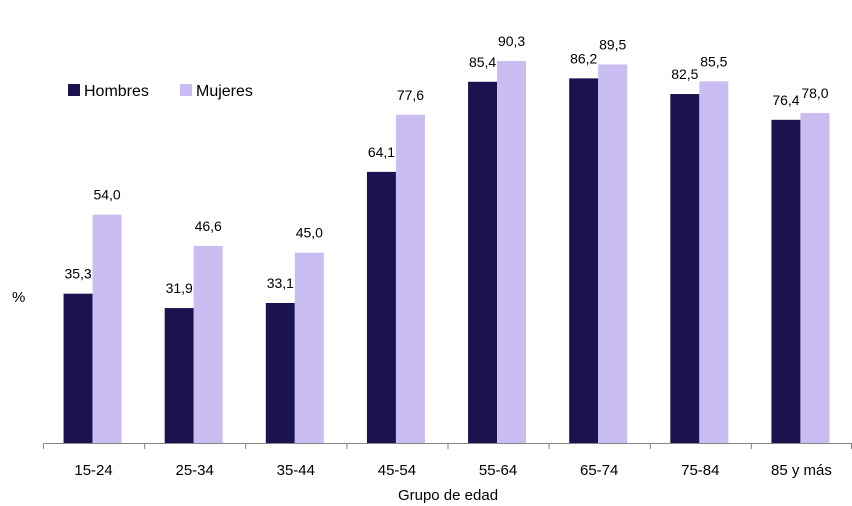  Describe the element at coordinates (397, 470) in the screenshot. I see `x-tick-label: 45-54` at that location.